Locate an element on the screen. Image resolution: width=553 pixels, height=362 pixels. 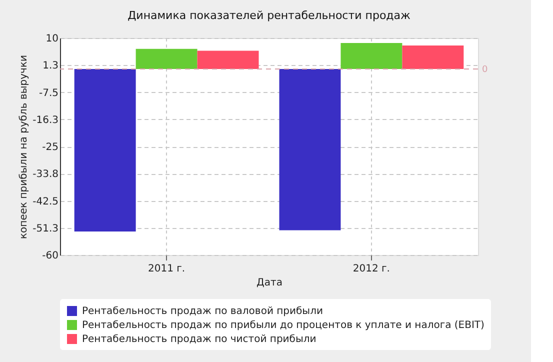
legend-label: Рентабельность продаж по чистой прибыли is located at coordinates (199, 339).